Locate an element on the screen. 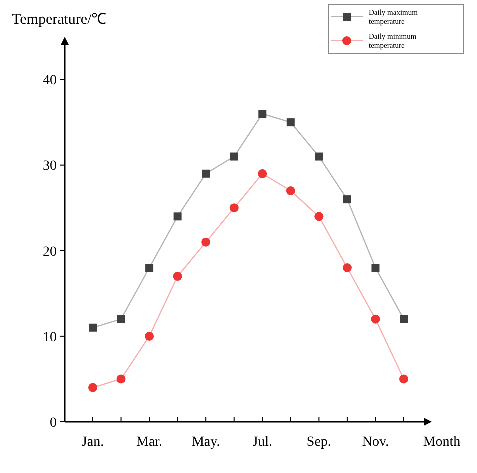 Image resolution: width=477 pixels, height=473 pixels. y-tick-label: 20 is located at coordinates (50, 252).